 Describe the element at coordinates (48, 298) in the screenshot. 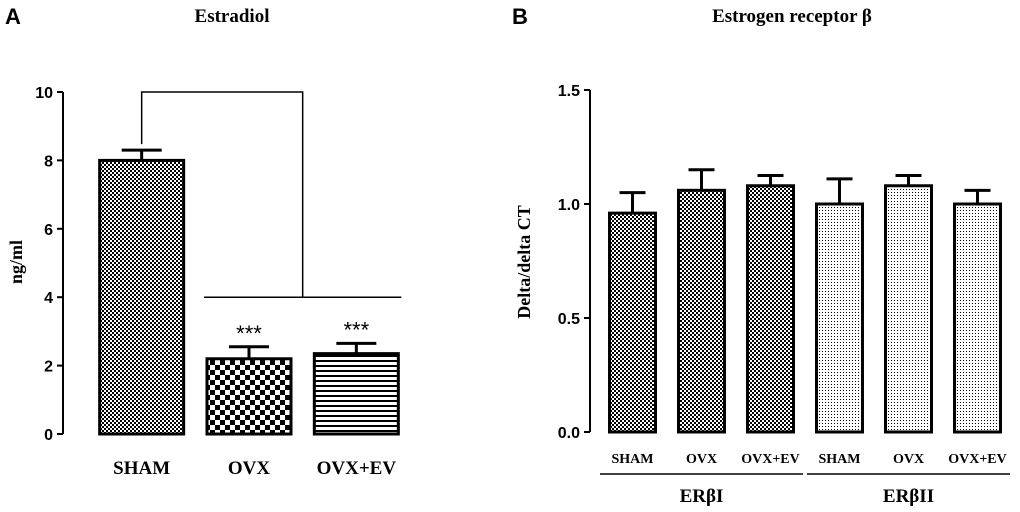

I see `chart-a-y-tick-label: 4` at that location.